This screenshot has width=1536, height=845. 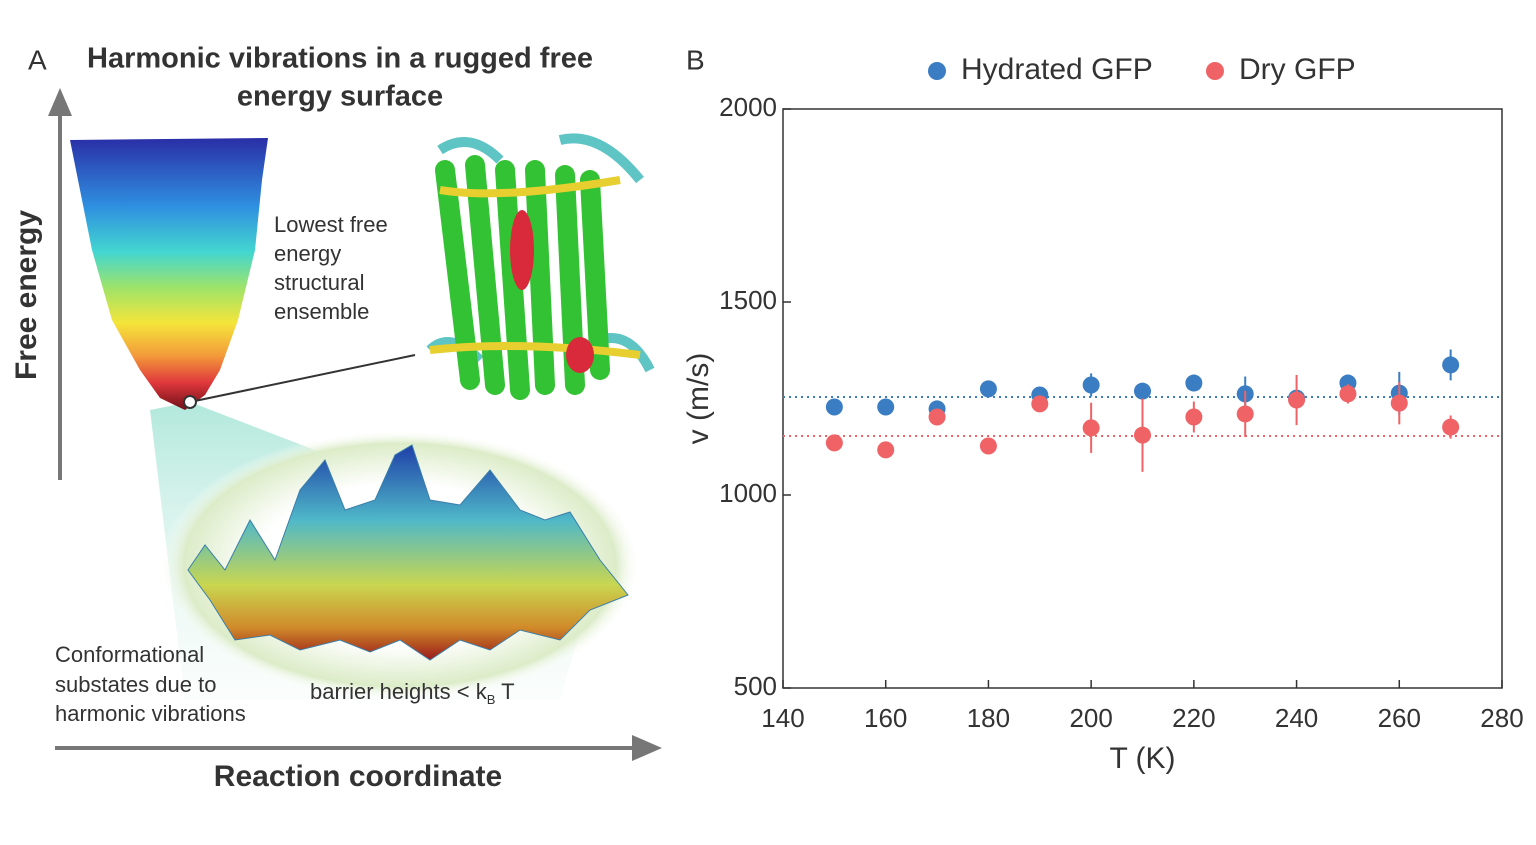 What do you see at coordinates (1057, 69) in the screenshot?
I see `legend-label: Hydrated GFP` at bounding box center [1057, 69].